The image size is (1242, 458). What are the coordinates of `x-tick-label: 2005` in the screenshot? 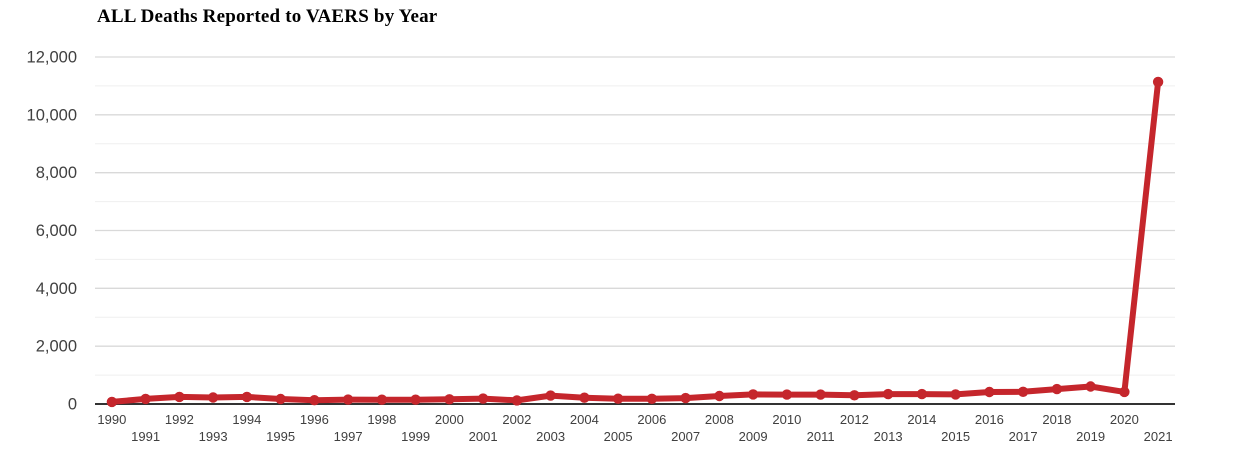 It's located at (618, 436).